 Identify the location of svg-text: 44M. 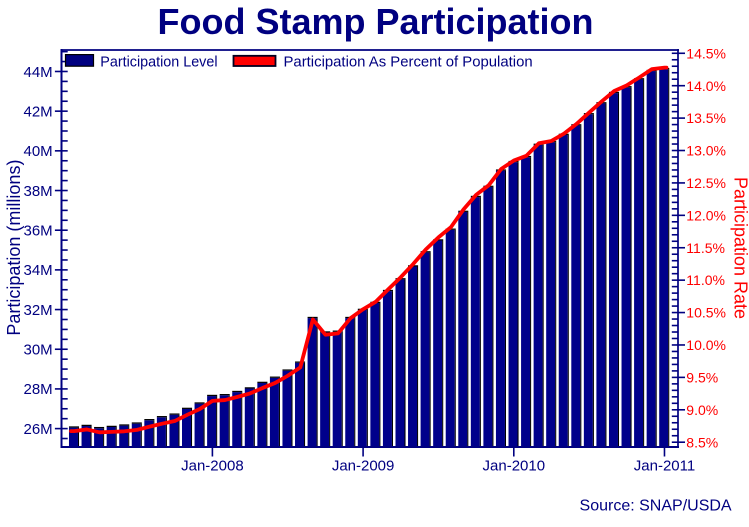
(38, 72).